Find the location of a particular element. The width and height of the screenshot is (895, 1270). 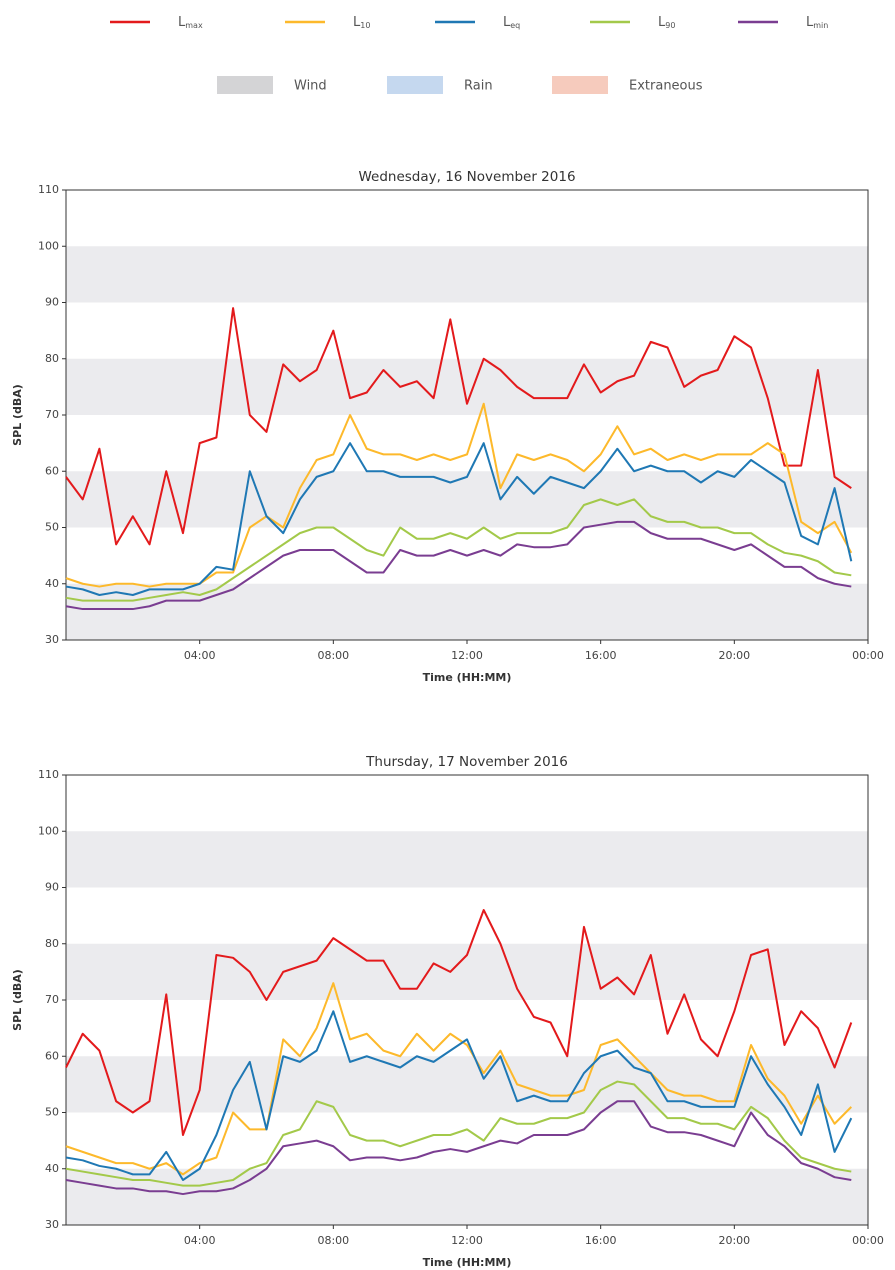

chart-title: Thursday, 17 November 2016 is located at coordinates (466, 762).